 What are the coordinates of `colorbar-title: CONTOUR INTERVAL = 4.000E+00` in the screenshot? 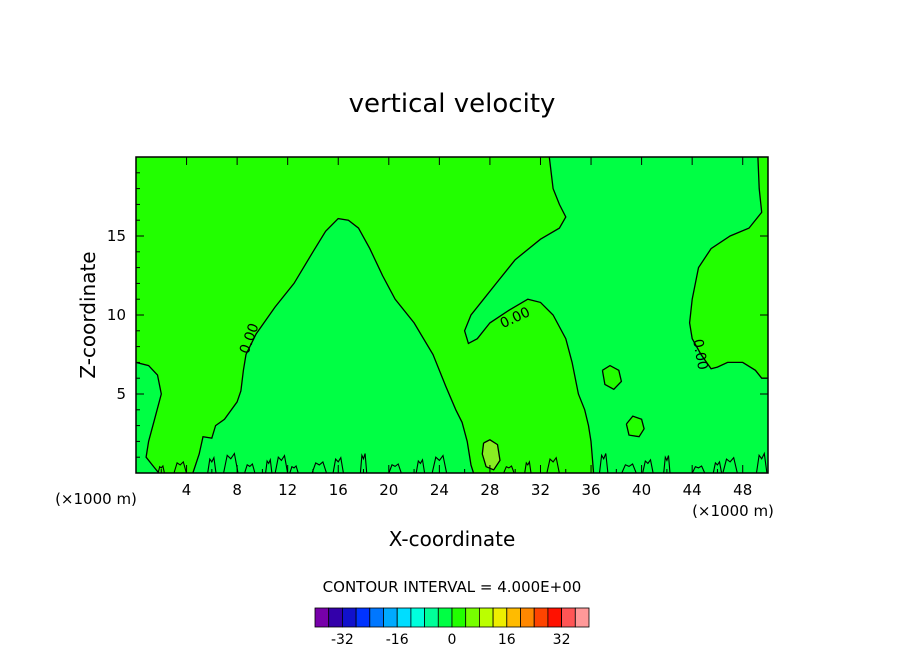 It's located at (452, 587).